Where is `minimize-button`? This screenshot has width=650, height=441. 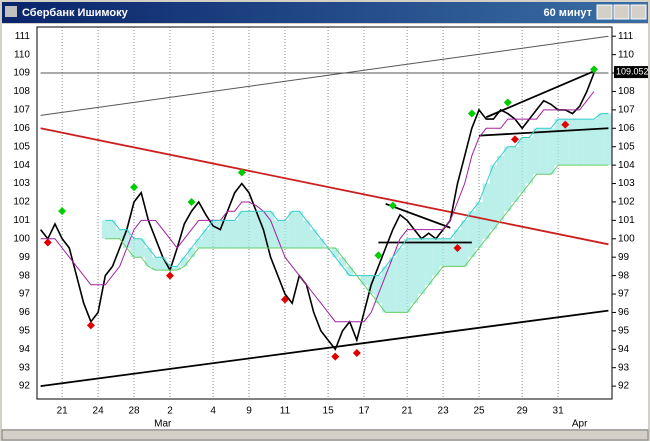
minimize-button is located at coordinates (604, 12).